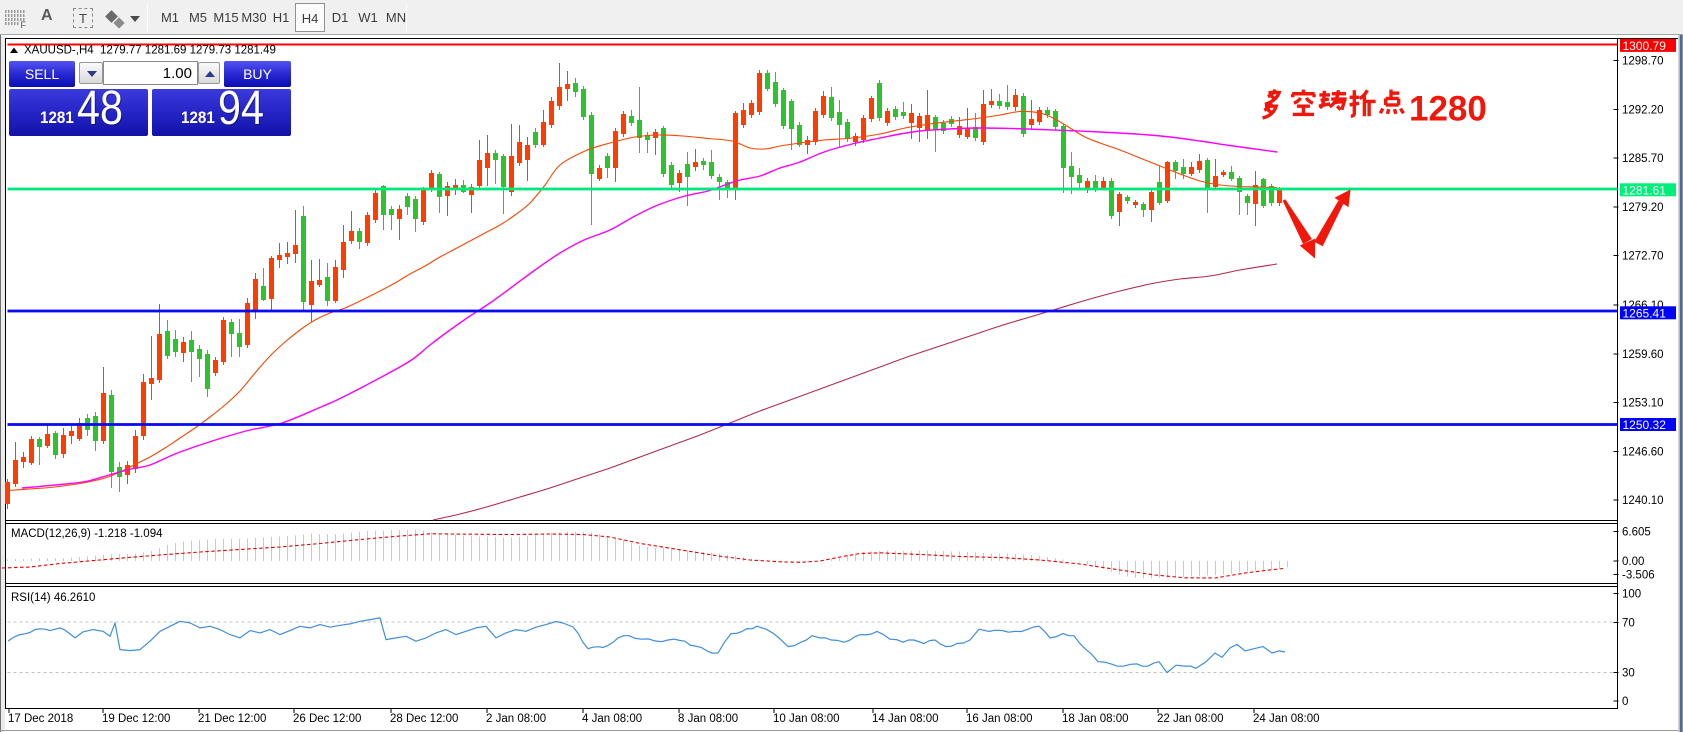 This screenshot has height=732, width=1683. I want to click on svg-text: 6.605, so click(1636, 533).